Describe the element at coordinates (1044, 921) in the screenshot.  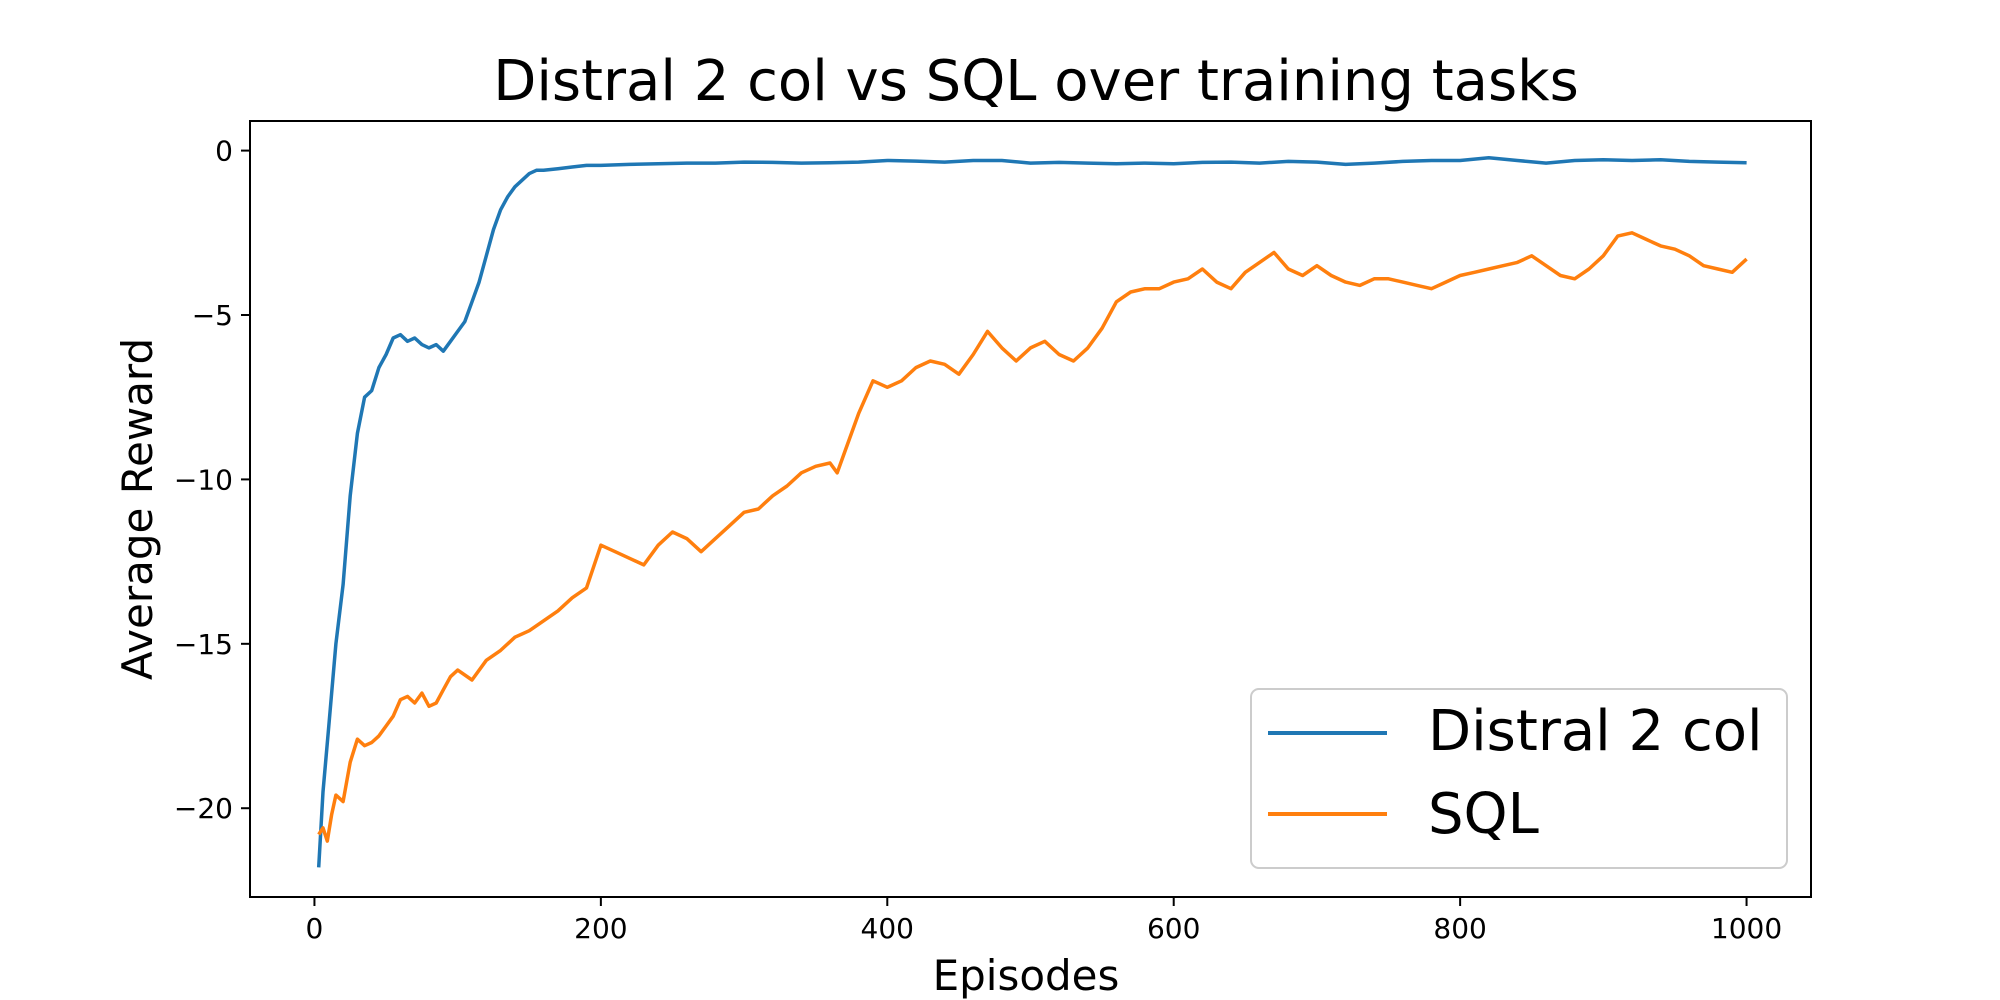
I see `x-axis: 0 200 400 600 800 1000` at that location.